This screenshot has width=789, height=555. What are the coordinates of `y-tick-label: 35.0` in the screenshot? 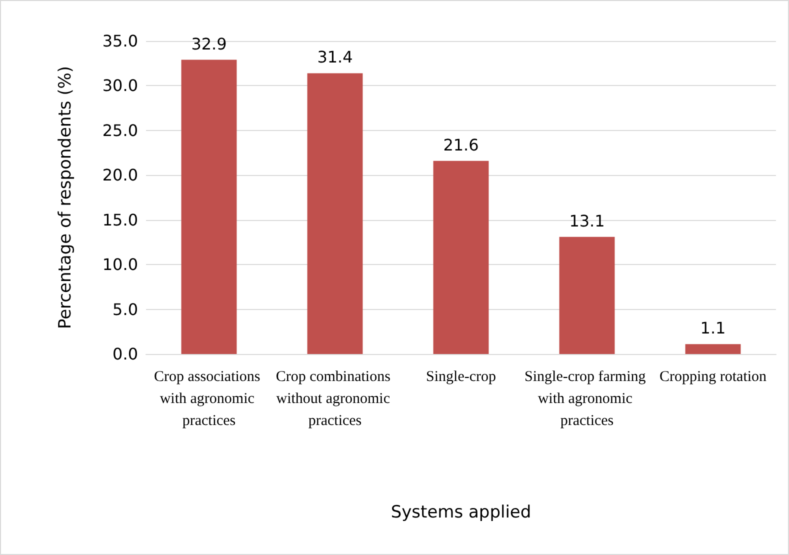 It's located at (120, 41).